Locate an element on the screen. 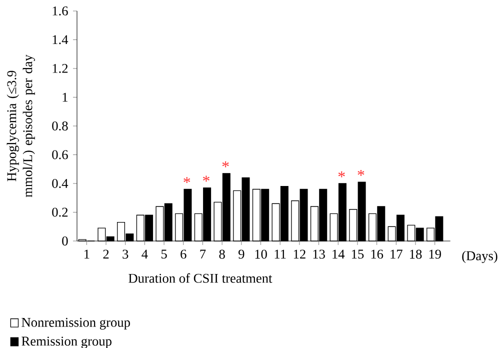  x-tick-label: 9 is located at coordinates (241, 254).